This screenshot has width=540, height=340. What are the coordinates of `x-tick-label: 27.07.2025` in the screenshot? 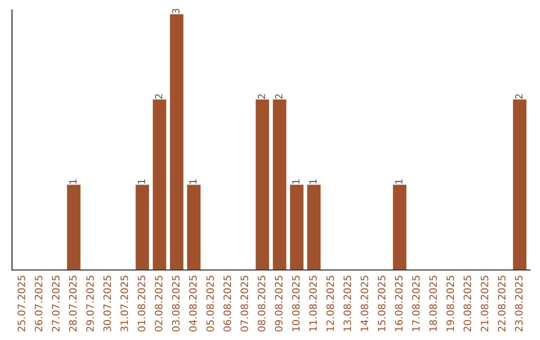 It's located at (56, 304).